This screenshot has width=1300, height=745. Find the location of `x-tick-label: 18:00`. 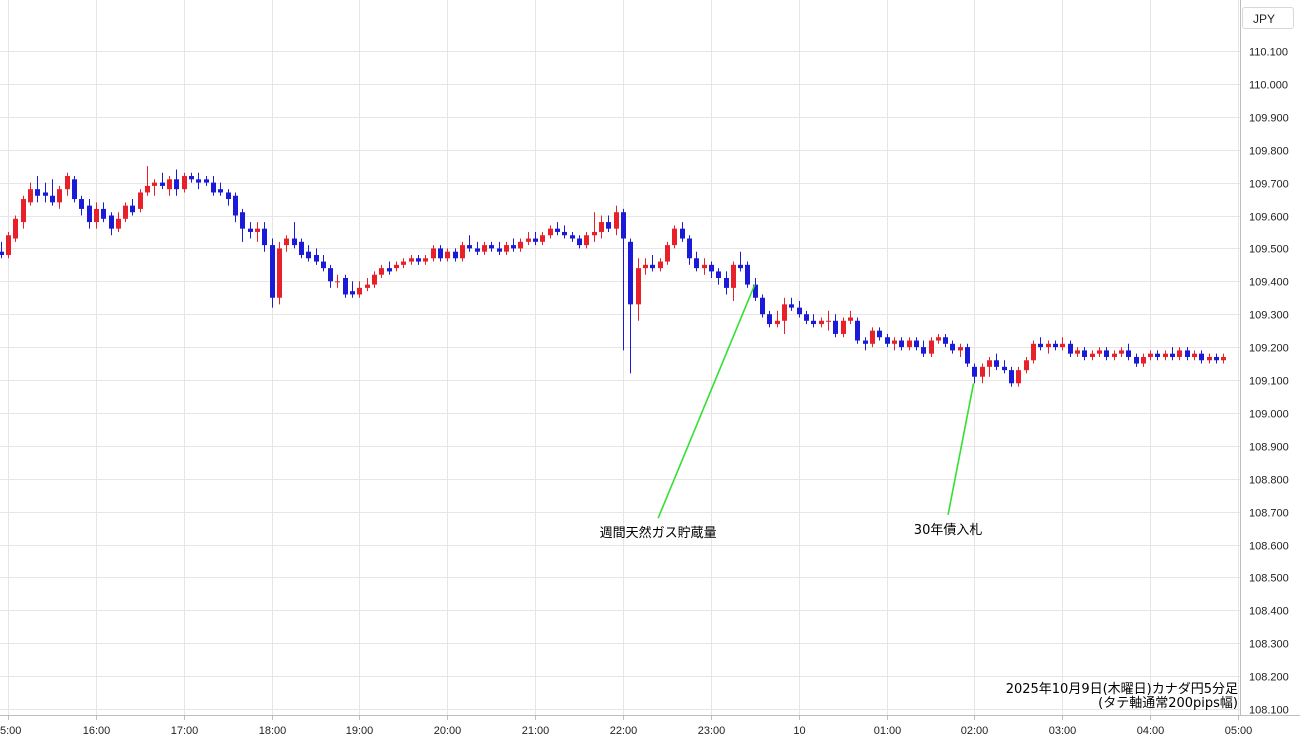

x-tick-label: 18:00 is located at coordinates (273, 731).